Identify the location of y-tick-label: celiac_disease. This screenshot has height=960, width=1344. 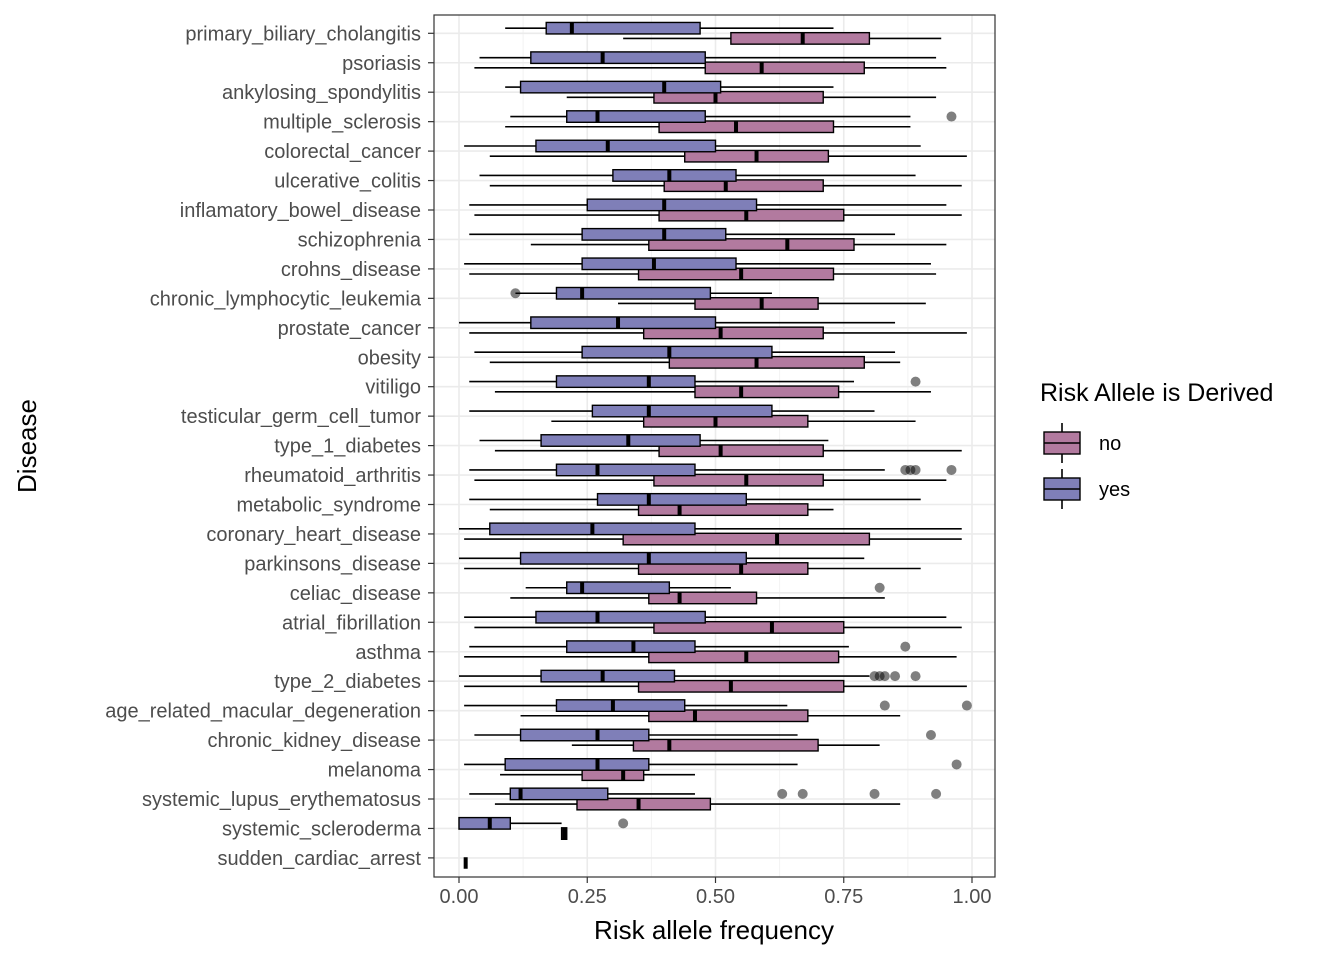
(355, 594).